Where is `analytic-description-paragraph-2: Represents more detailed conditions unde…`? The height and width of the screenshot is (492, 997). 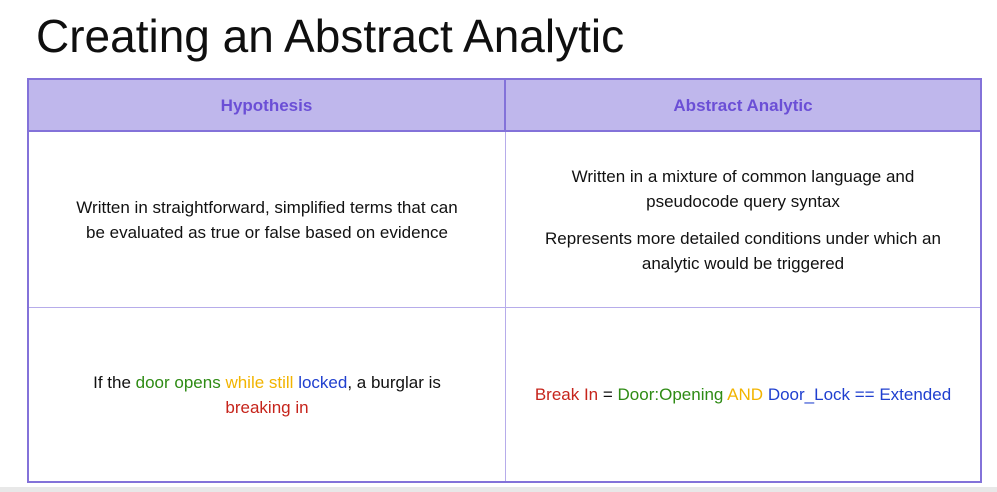 analytic-description-paragraph-2: Represents more detailed conditions unde… is located at coordinates (743, 251).